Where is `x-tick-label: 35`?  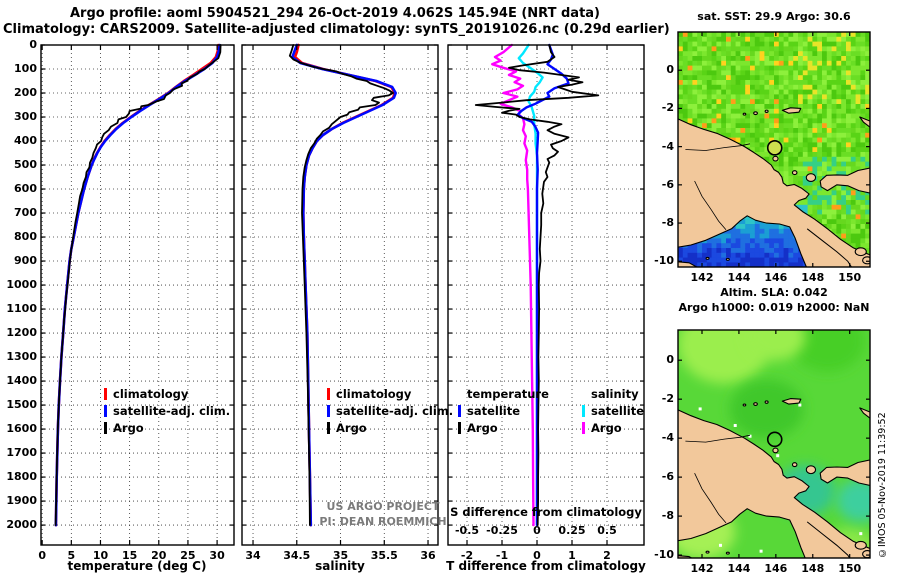
x-tick-label: 35 is located at coordinates (340, 555).